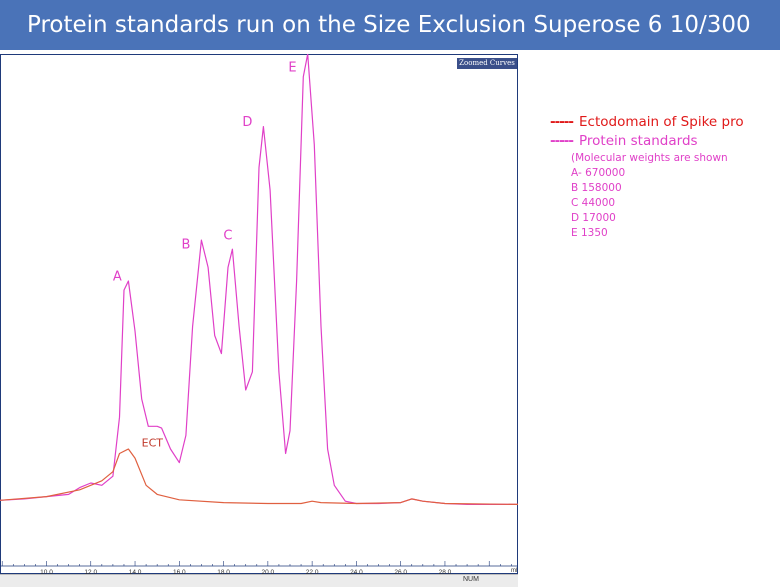  I want to click on x-tick-label: 18.0, so click(223, 572).